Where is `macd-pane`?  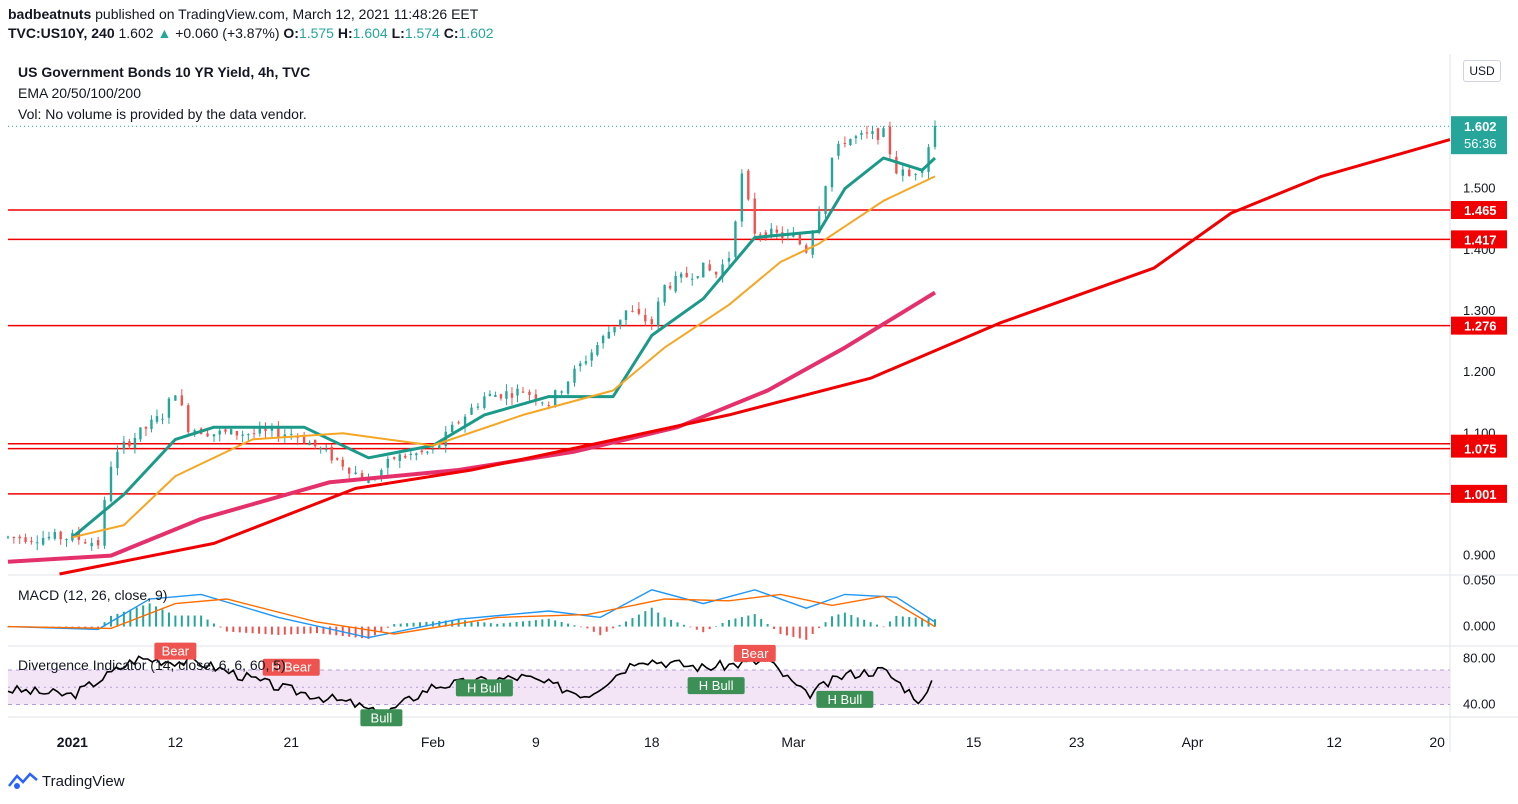 macd-pane is located at coordinates (471, 614).